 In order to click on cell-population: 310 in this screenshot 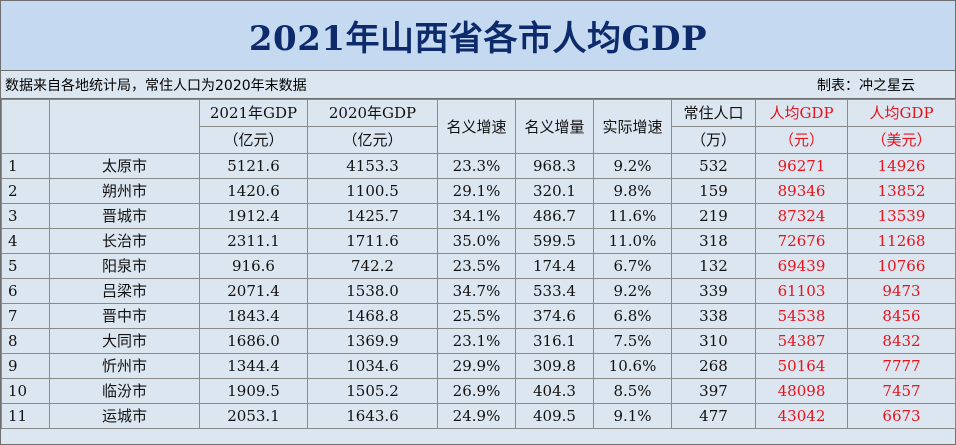, I will do `click(713, 341)`.